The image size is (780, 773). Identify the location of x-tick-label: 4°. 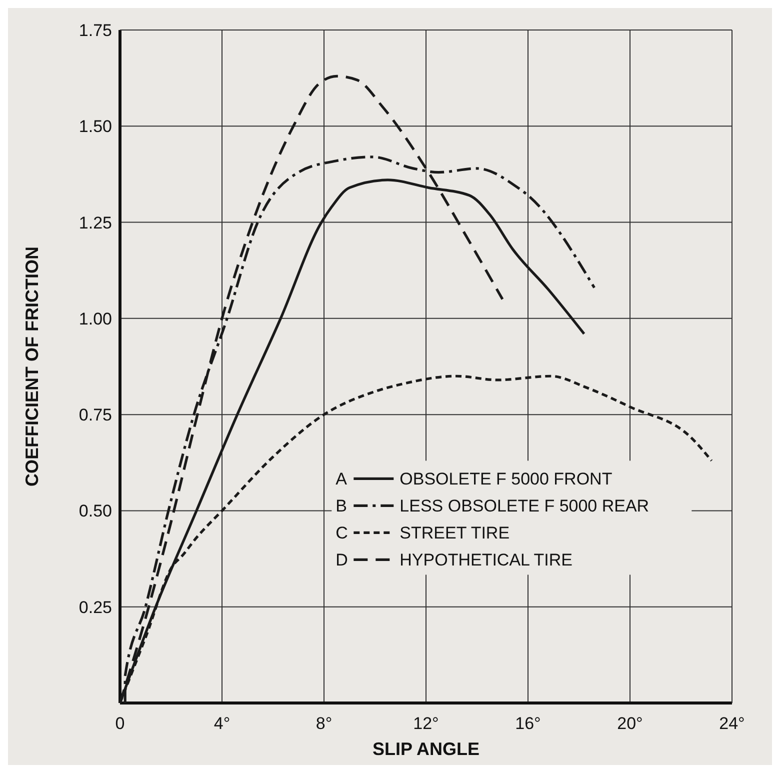
(222, 723).